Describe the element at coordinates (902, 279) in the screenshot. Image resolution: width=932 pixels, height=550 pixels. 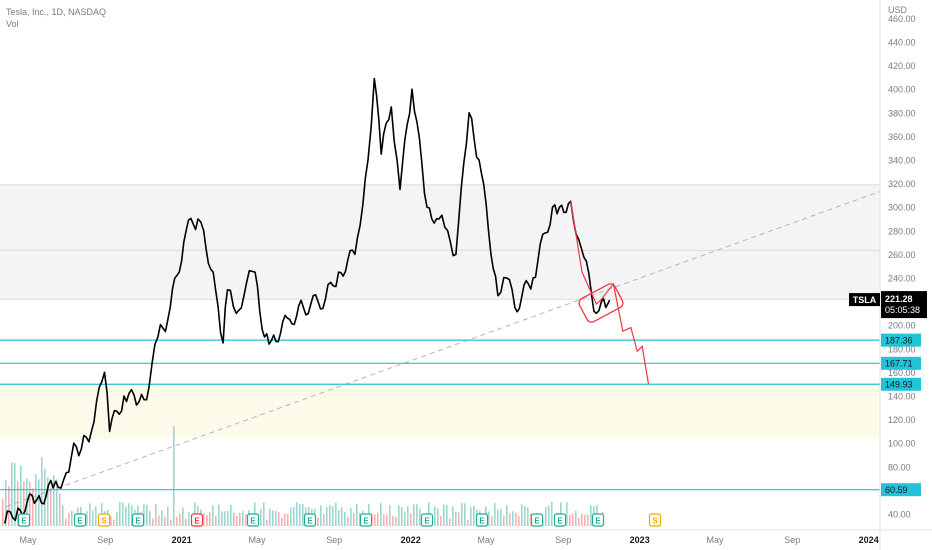
I see `price-tick-label: 240.00` at that location.